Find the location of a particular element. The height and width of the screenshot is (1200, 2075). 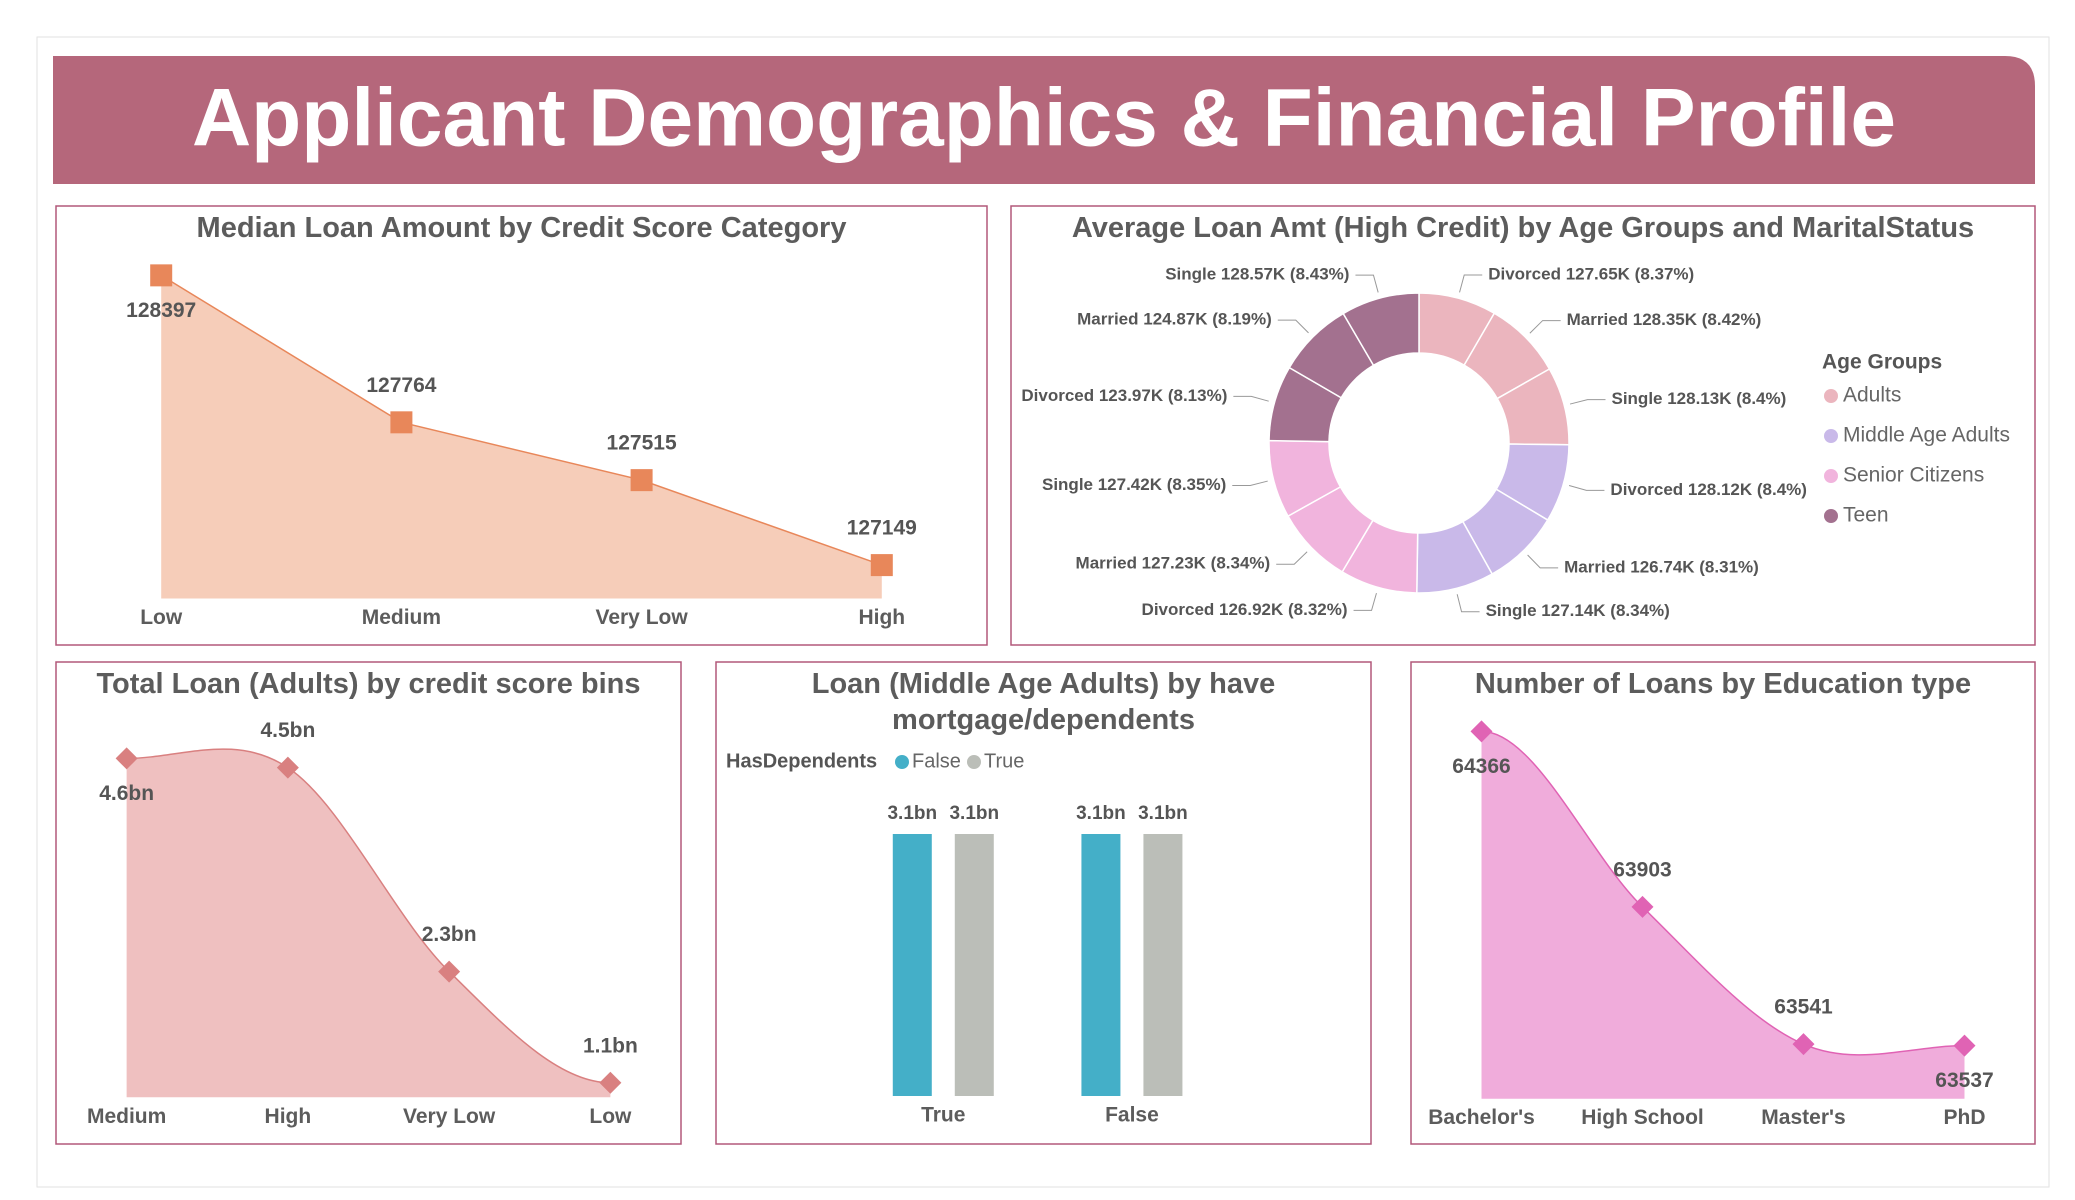

data-label: Single 127.14K (8.34%) is located at coordinates (1578, 610).